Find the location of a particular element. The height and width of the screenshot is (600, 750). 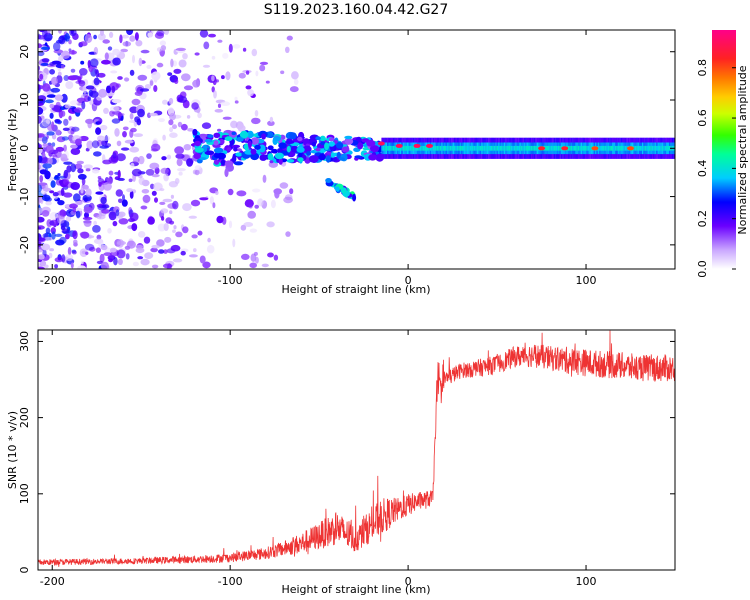

colorbar-ticks: 0.0 0.2 0.4 0.6 0.8 is located at coordinates (716, 168).